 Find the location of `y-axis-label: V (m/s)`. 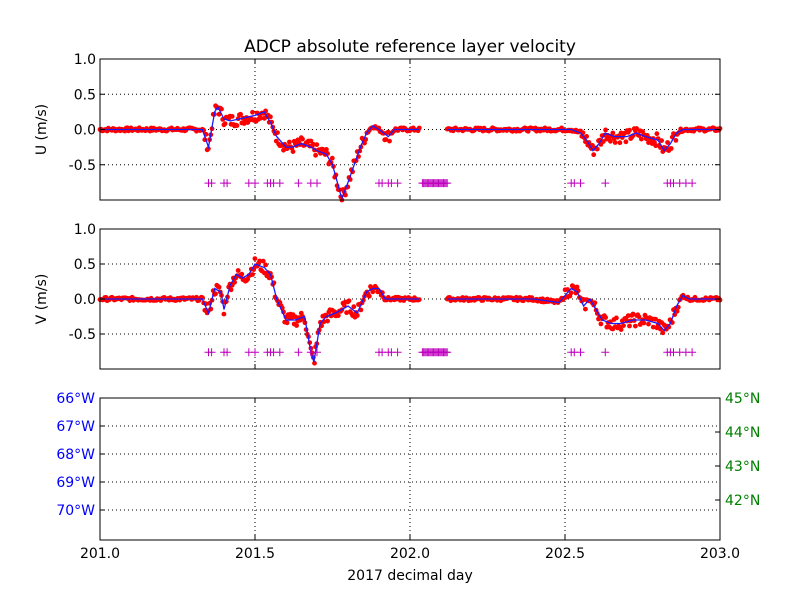

y-axis-label: V (m/s) is located at coordinates (42, 299).